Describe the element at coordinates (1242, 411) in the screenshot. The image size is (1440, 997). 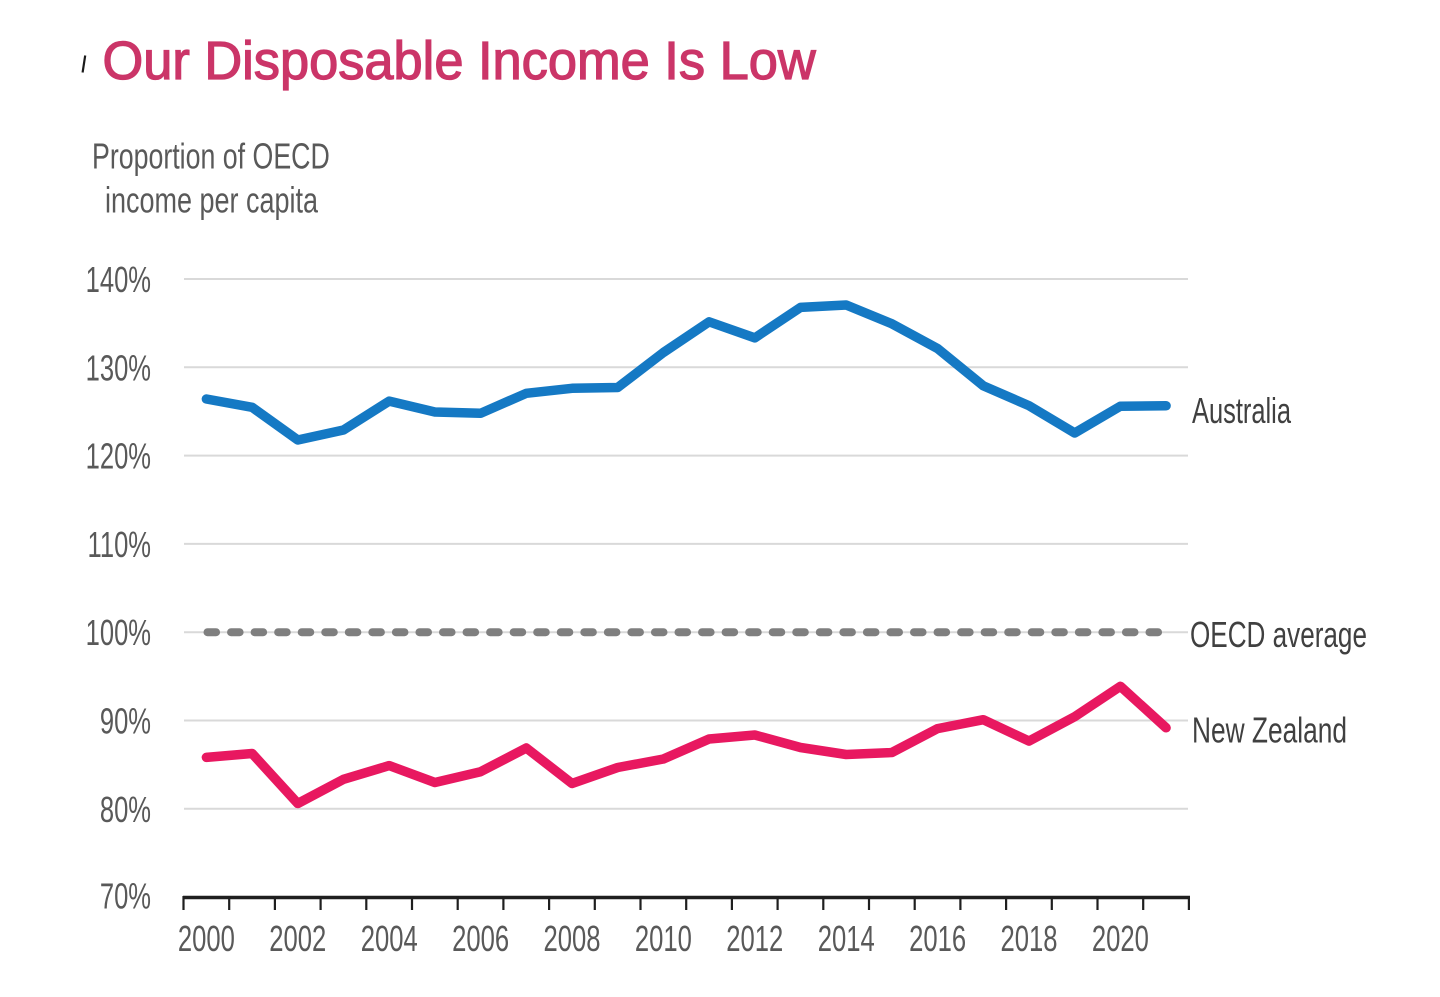
I see `svg-text: Australia` at that location.